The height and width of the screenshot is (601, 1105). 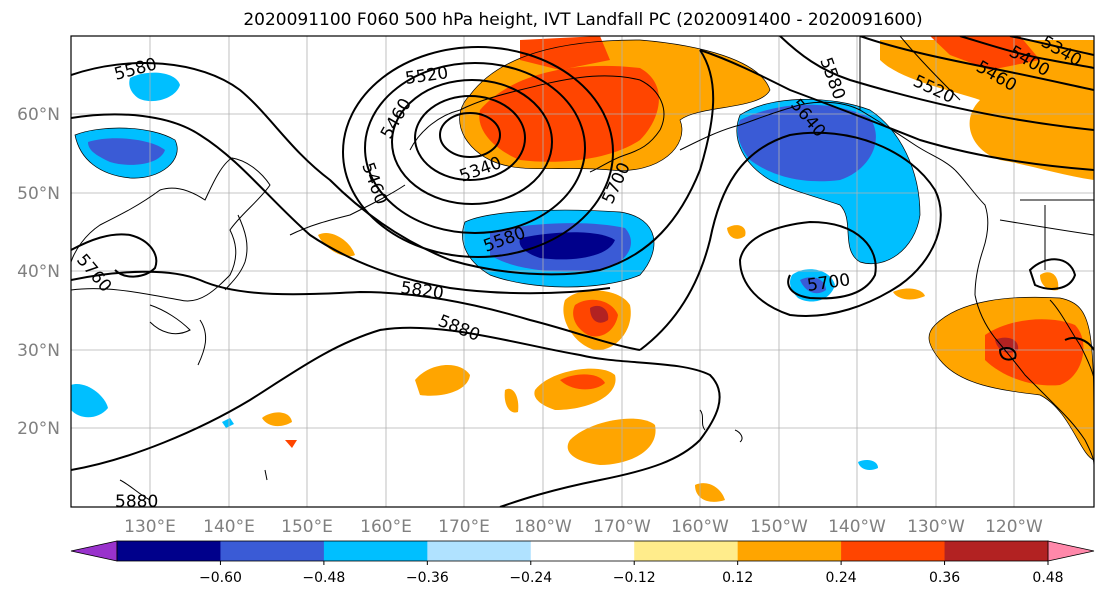 What do you see at coordinates (38, 194) in the screenshot?
I see `lat-label: 50°N` at bounding box center [38, 194].